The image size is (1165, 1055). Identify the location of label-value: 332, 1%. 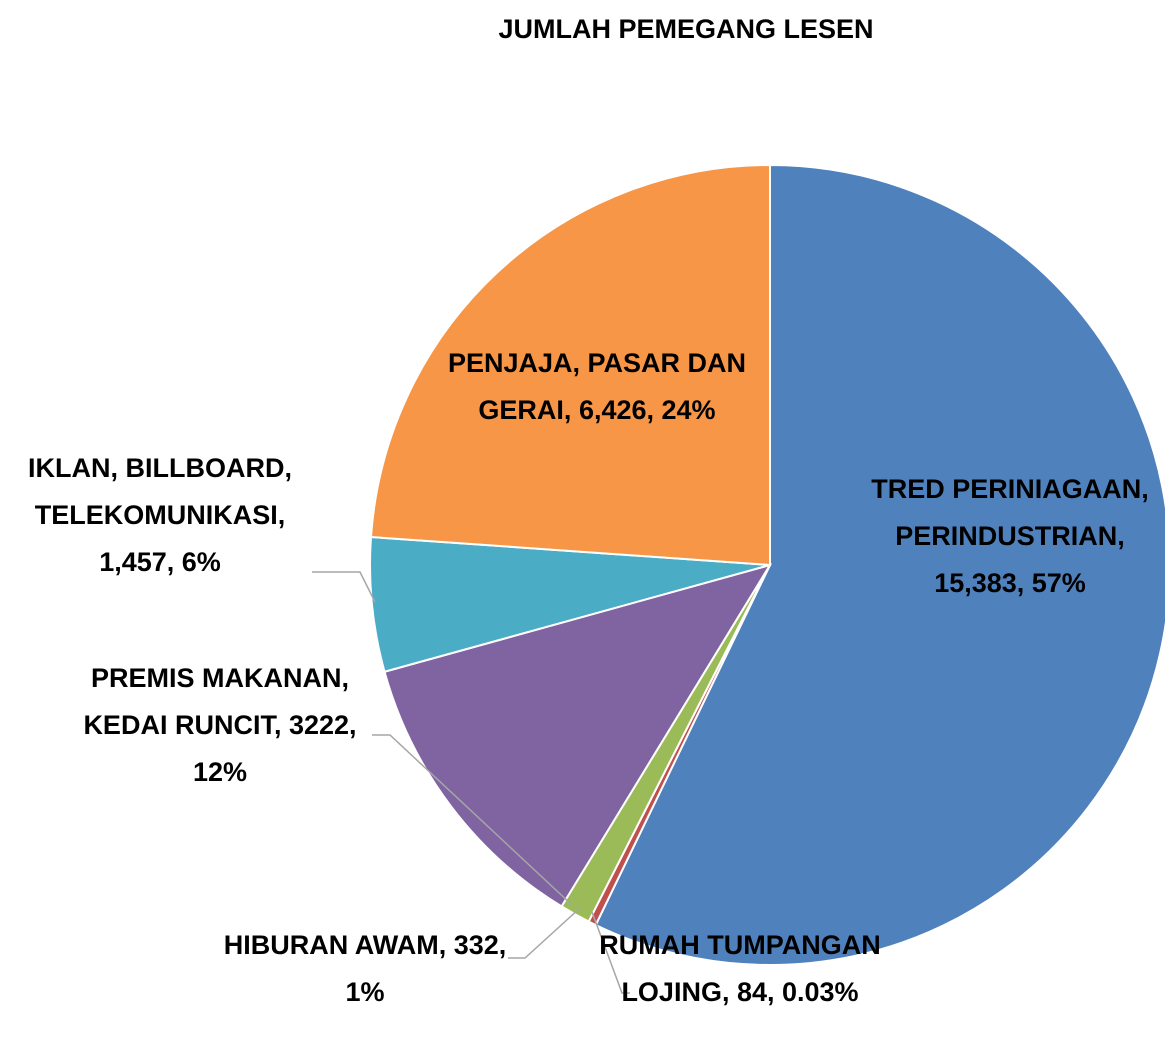
(426, 968).